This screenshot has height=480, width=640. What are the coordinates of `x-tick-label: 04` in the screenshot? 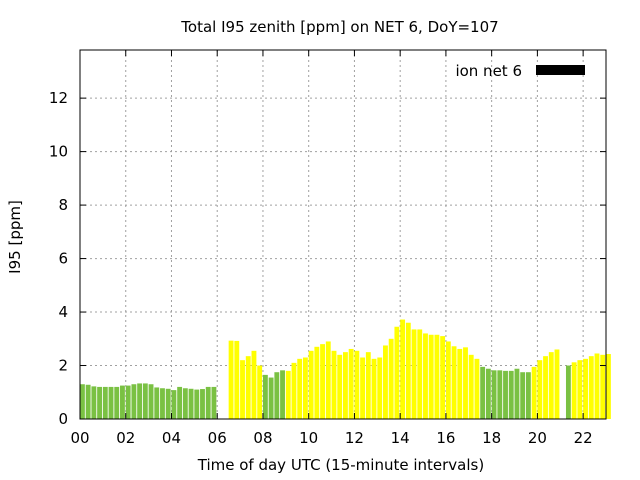 It's located at (171, 438).